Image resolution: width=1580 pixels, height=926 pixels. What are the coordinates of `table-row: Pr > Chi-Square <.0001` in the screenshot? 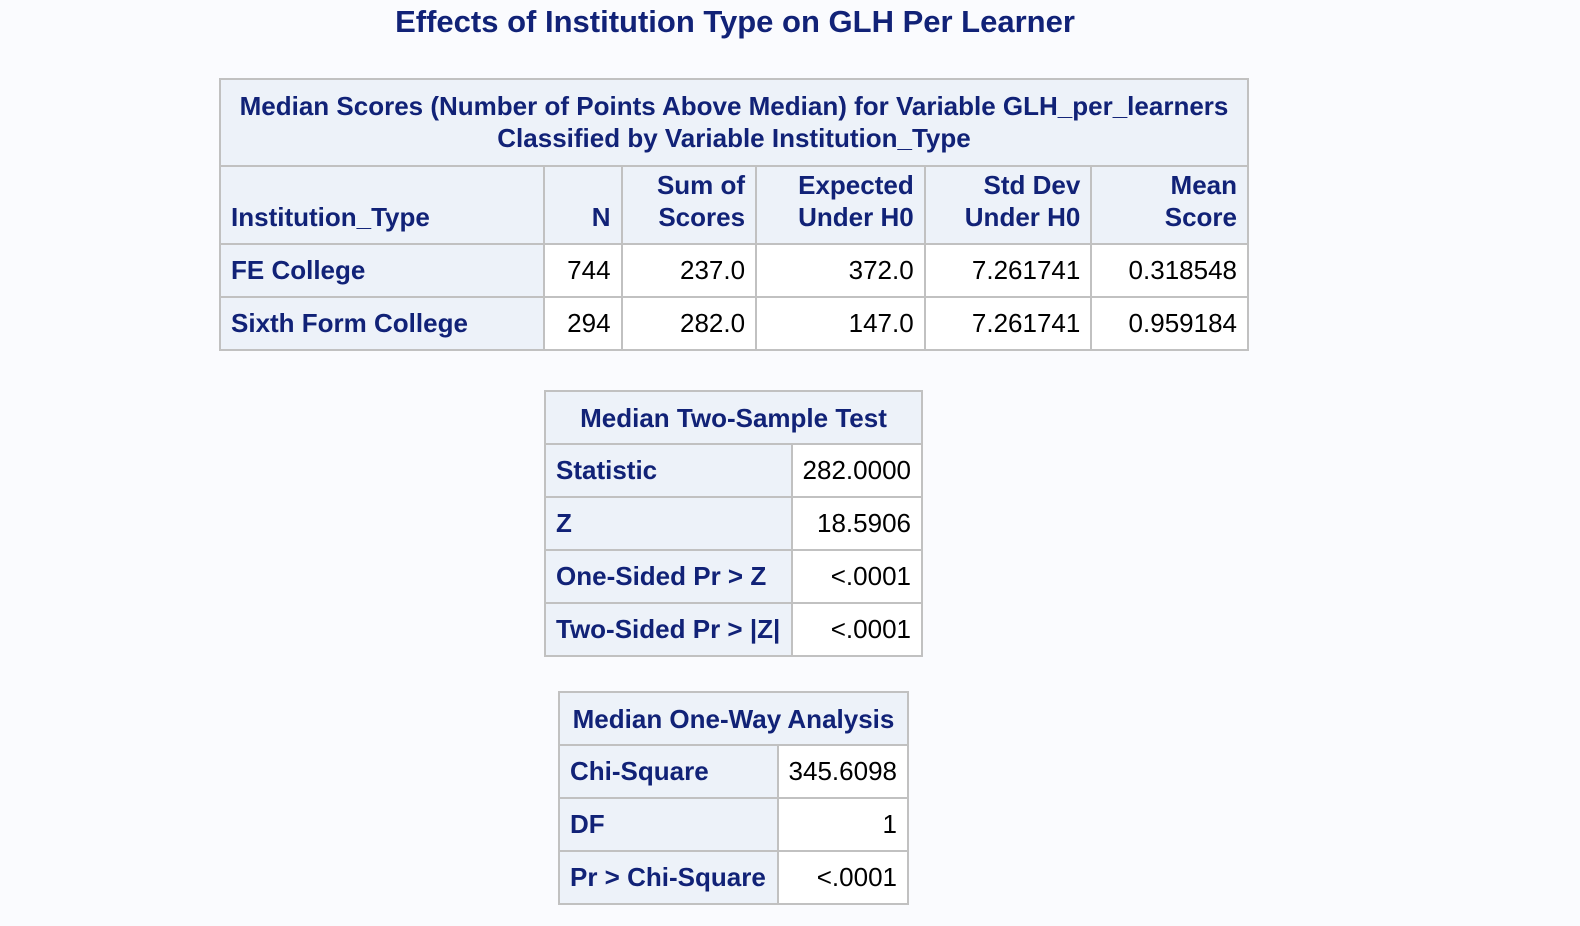 It's located at (734, 877).